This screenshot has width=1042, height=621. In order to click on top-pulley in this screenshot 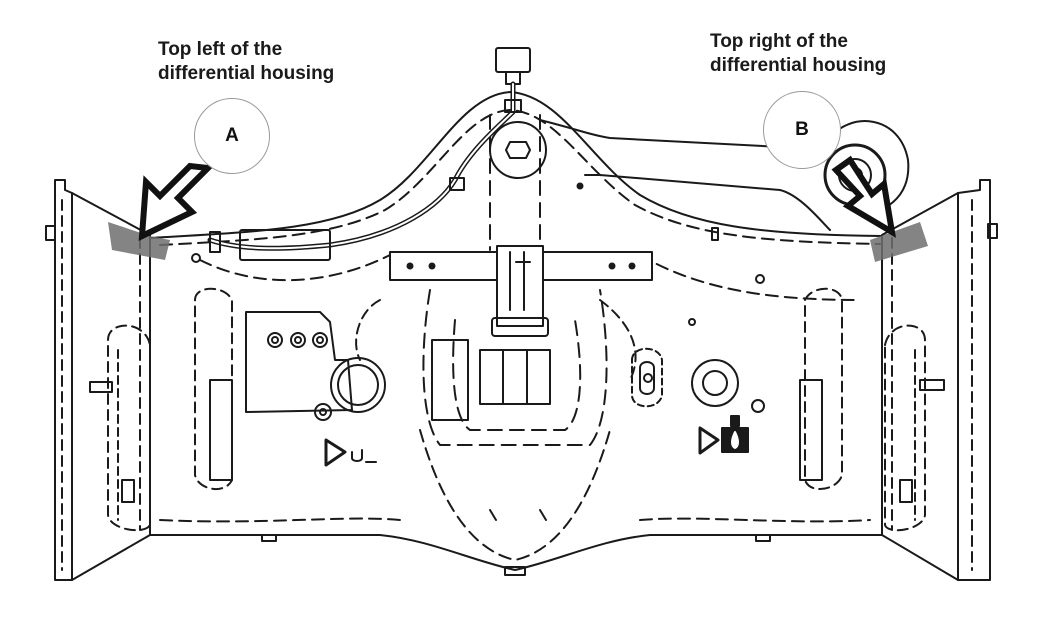, I will do `click(536, 155)`.